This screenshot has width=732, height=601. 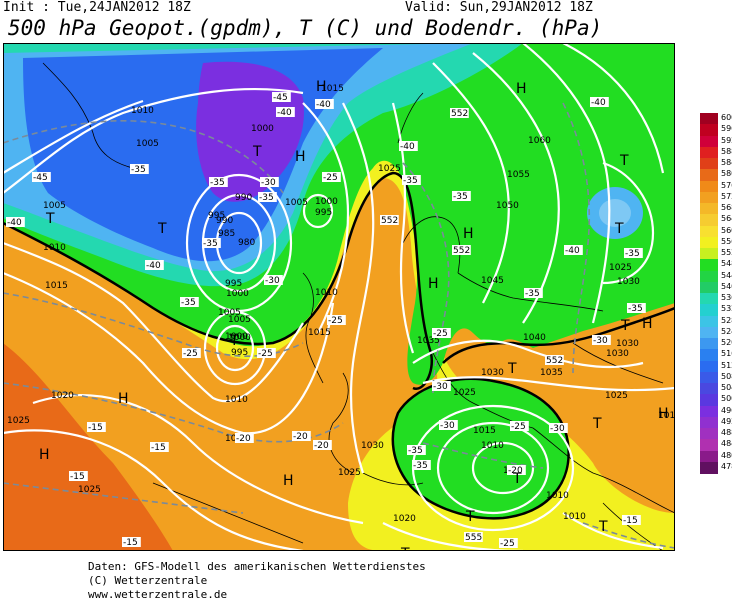 What do you see at coordinates (726, 196) in the screenshot?
I see `scale-label: 572` at bounding box center [726, 196].